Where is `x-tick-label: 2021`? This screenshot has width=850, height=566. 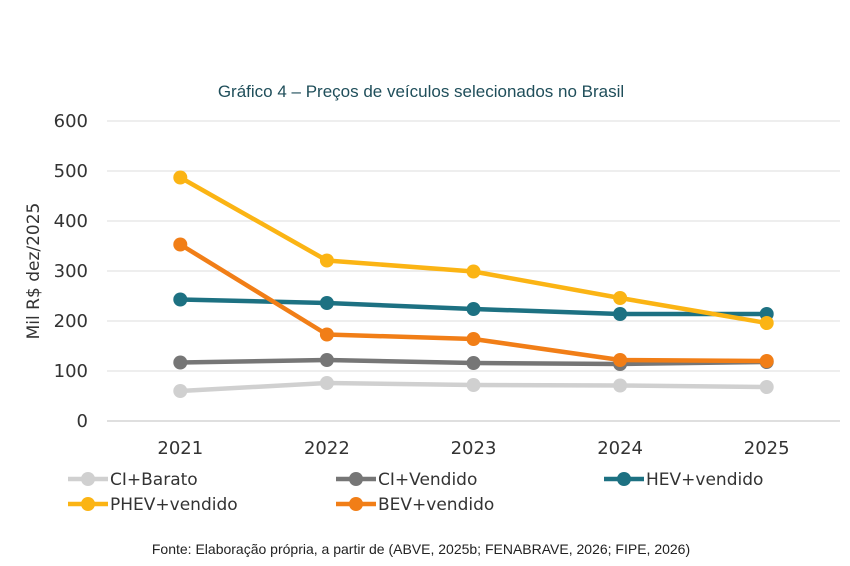
x-tick-label: 2021 is located at coordinates (180, 448).